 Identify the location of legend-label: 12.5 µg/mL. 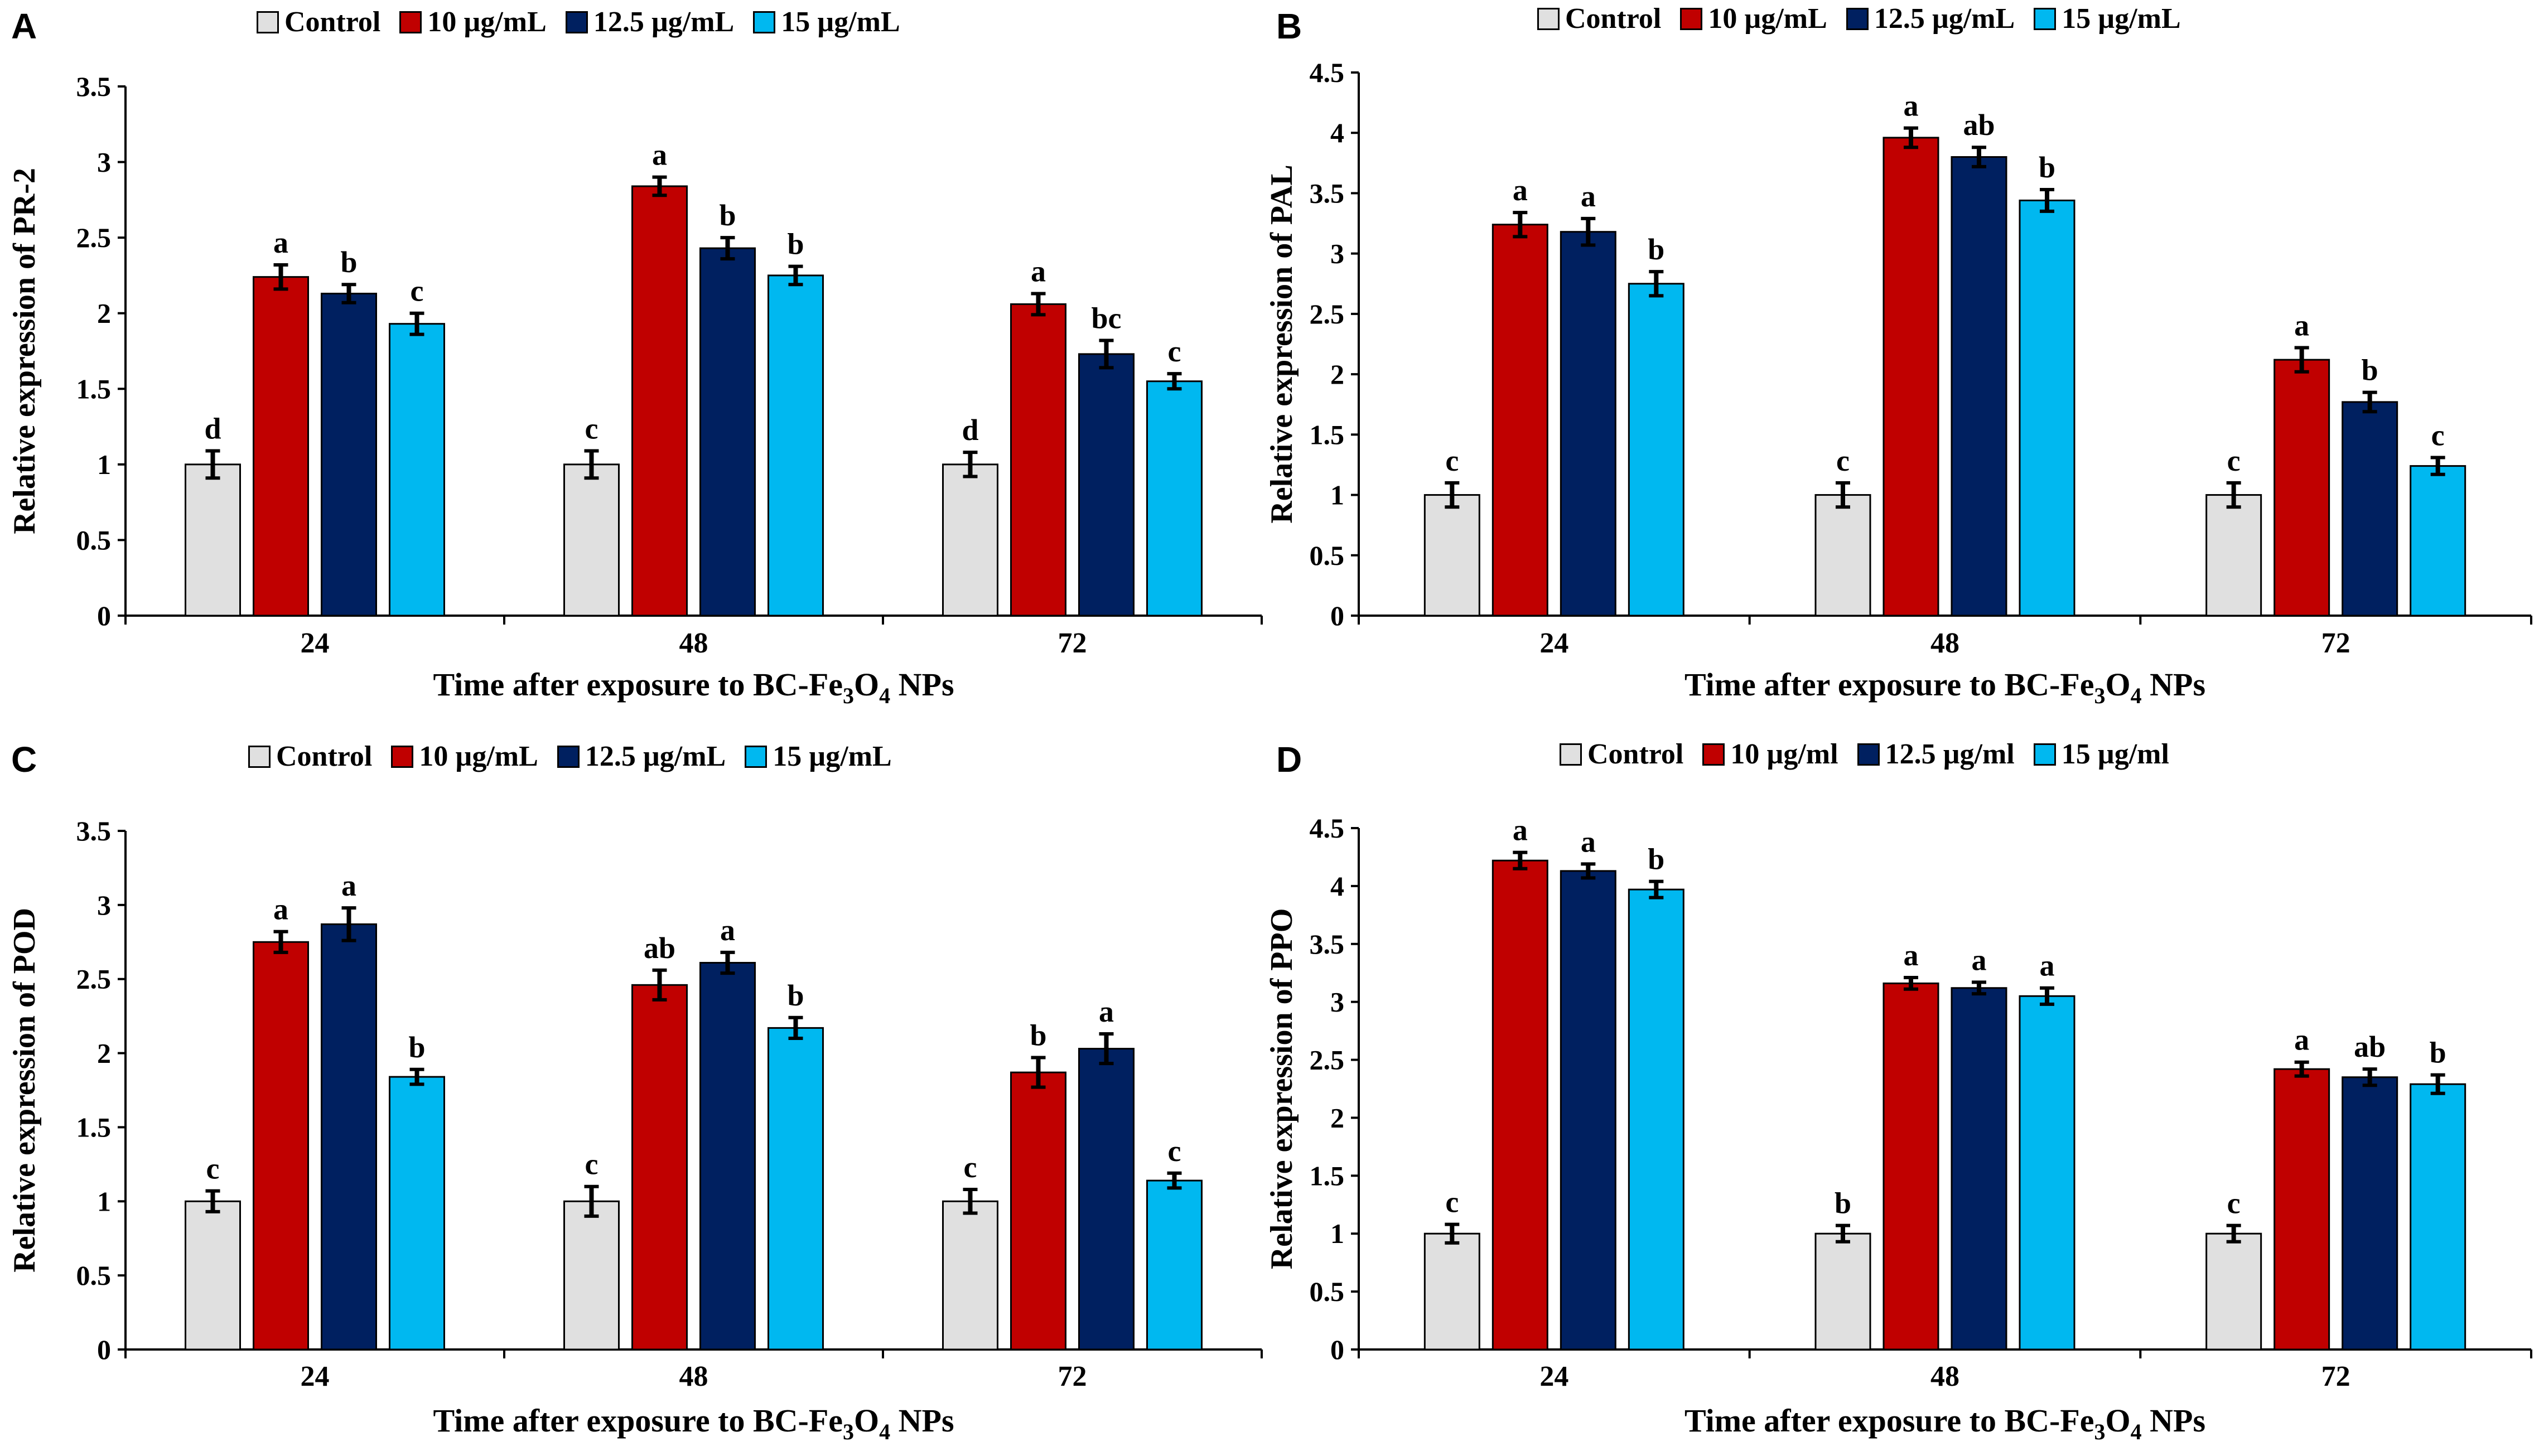
(1944, 19).